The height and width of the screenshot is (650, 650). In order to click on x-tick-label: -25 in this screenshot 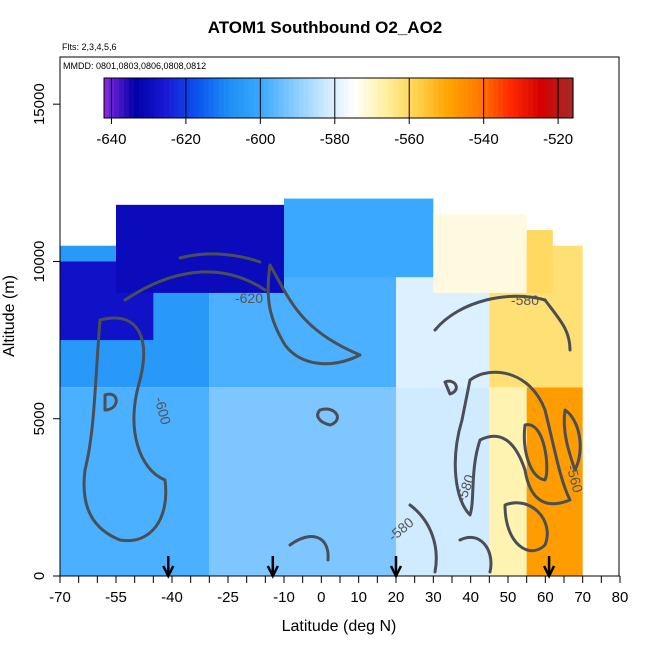, I will do `click(228, 597)`.